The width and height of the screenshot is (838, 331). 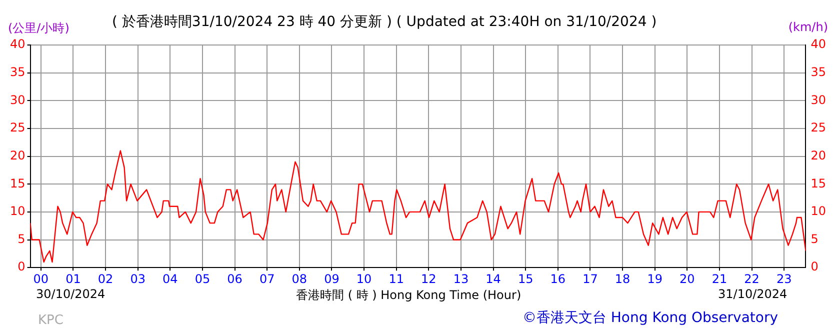 What do you see at coordinates (138, 279) in the screenshot?
I see `x-tick-label: 03` at bounding box center [138, 279].